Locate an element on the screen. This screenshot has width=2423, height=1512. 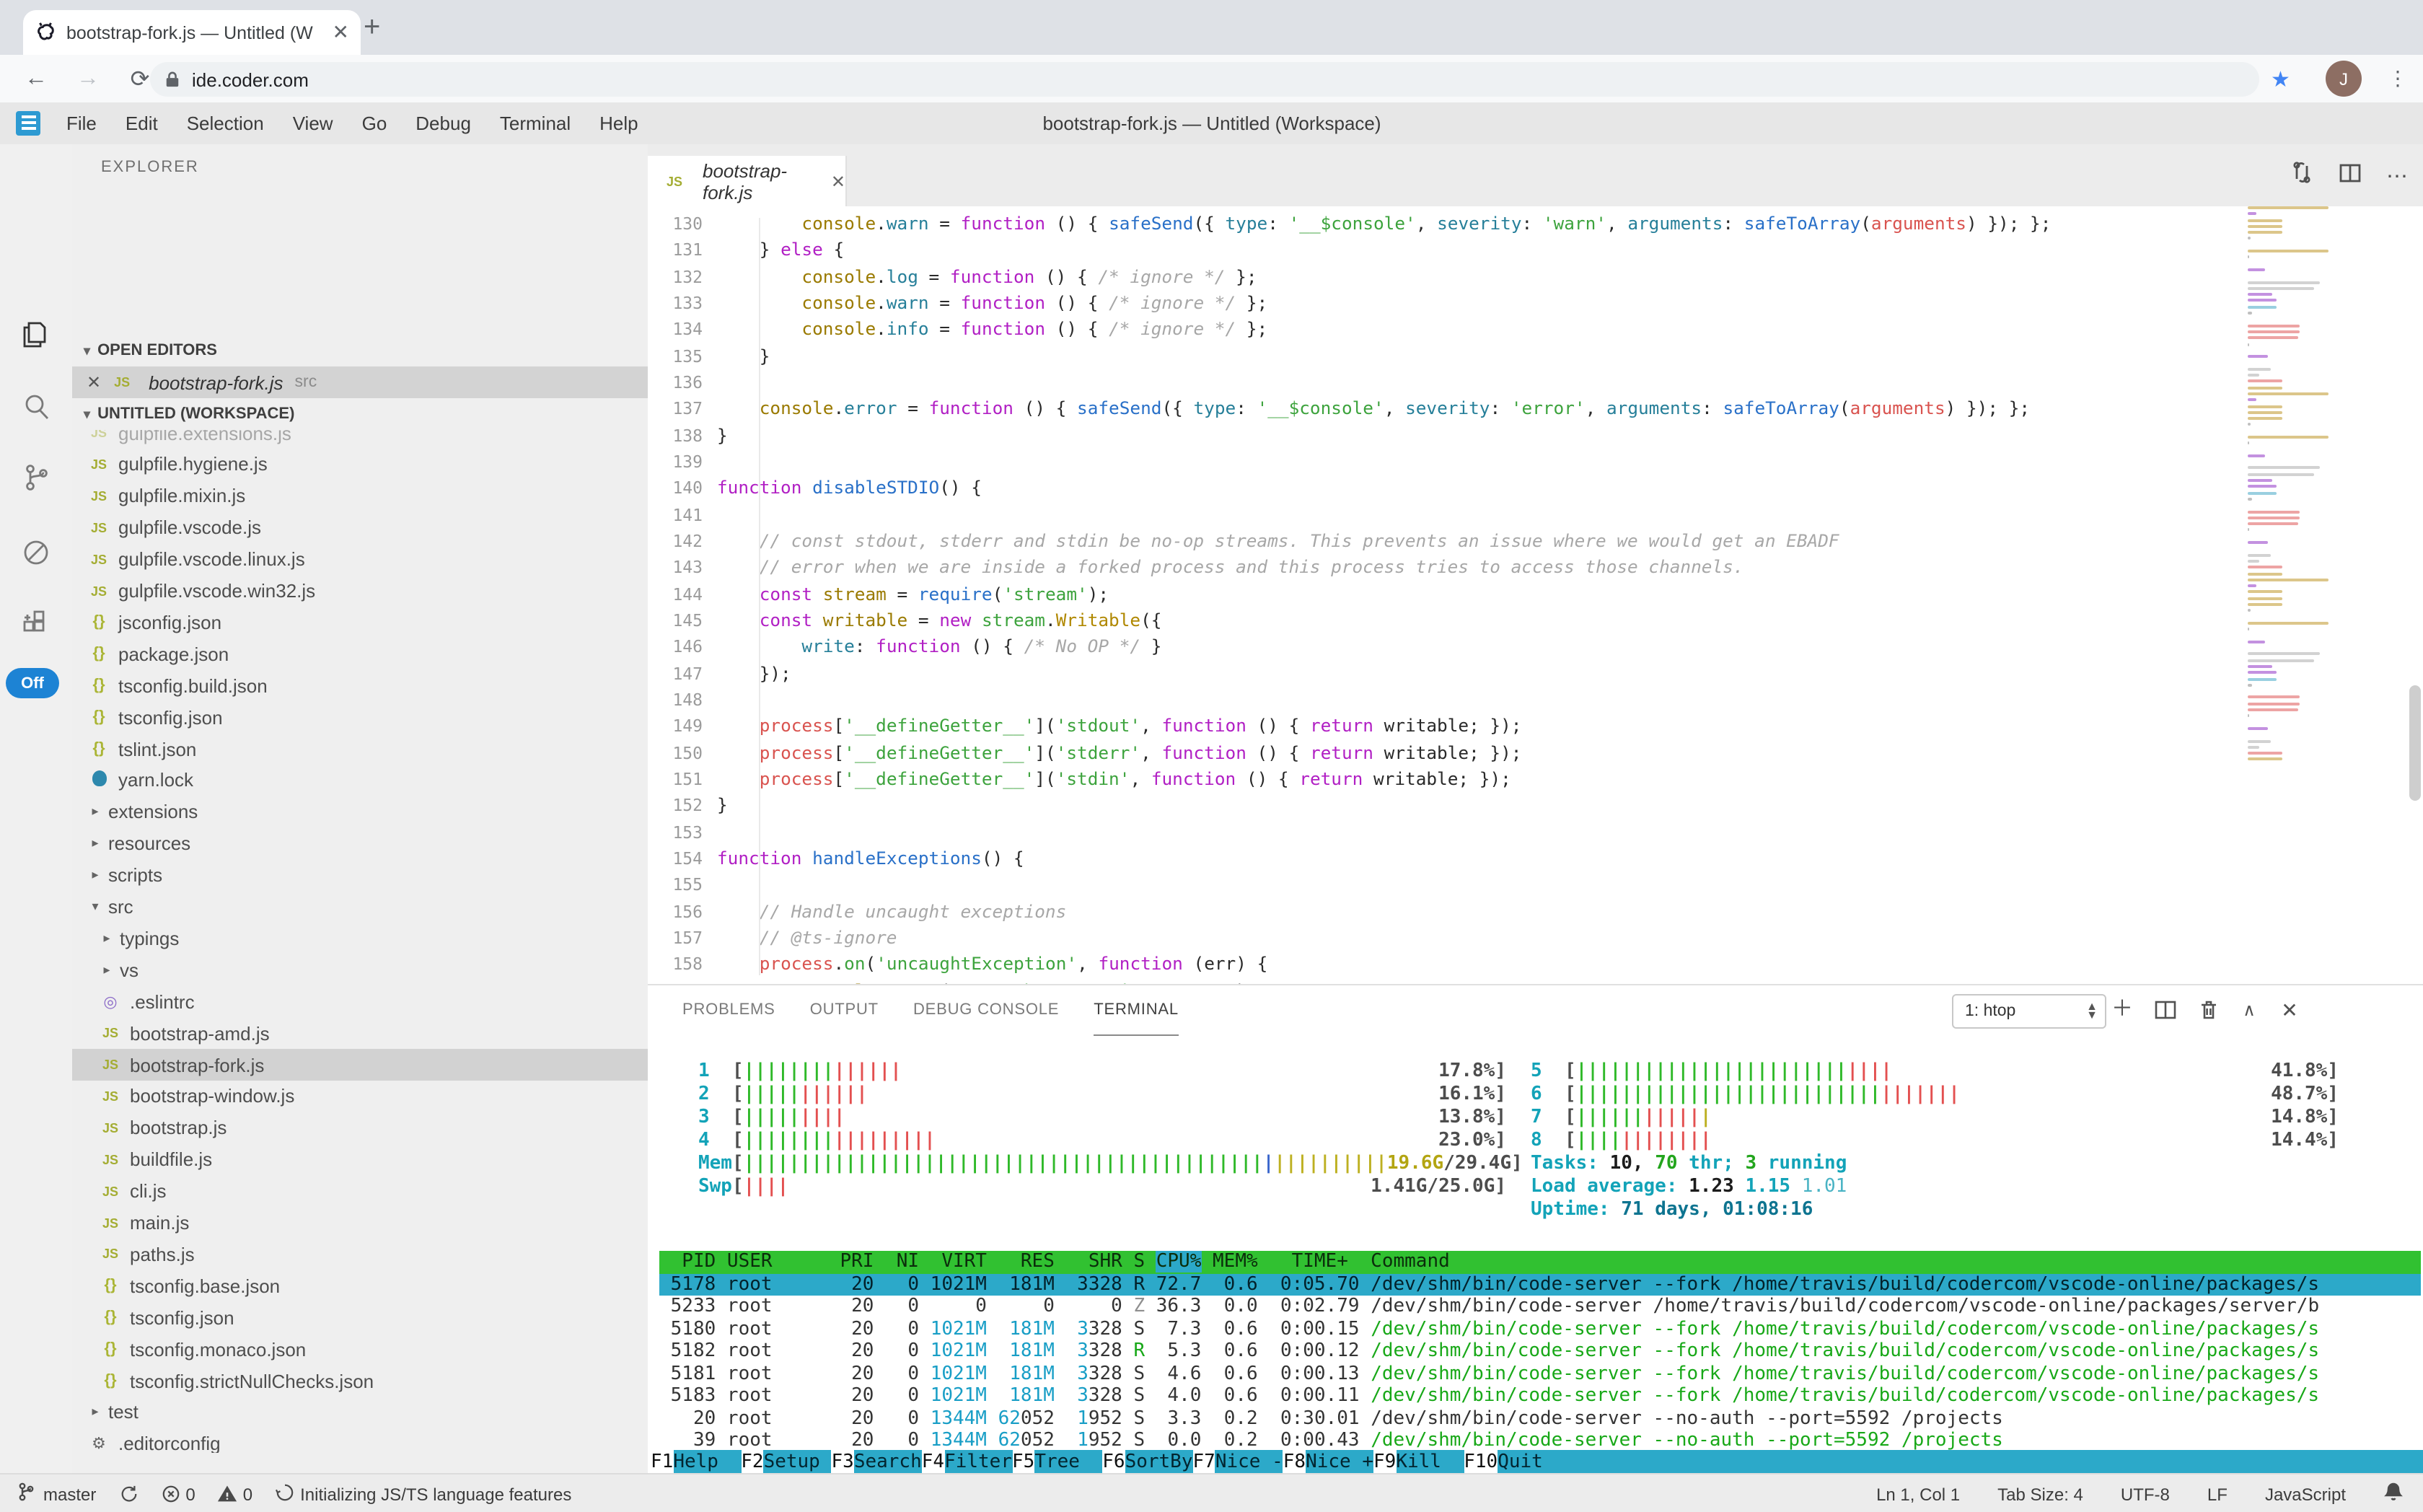
browser-menu-icon: ⋮ is located at coordinates (2398, 77).